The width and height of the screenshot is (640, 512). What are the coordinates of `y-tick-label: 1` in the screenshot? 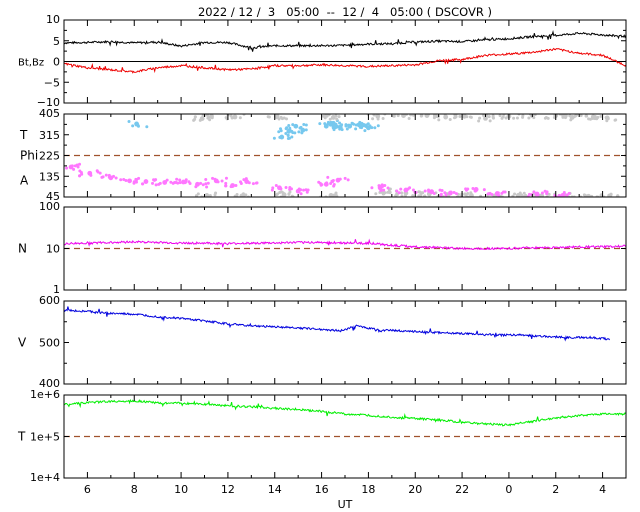 It's located at (56, 289).